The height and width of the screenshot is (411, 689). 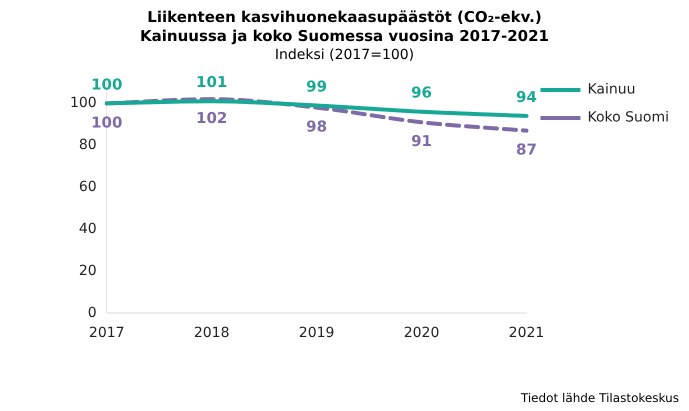 What do you see at coordinates (526, 149) in the screenshot?
I see `data-label: 87` at bounding box center [526, 149].